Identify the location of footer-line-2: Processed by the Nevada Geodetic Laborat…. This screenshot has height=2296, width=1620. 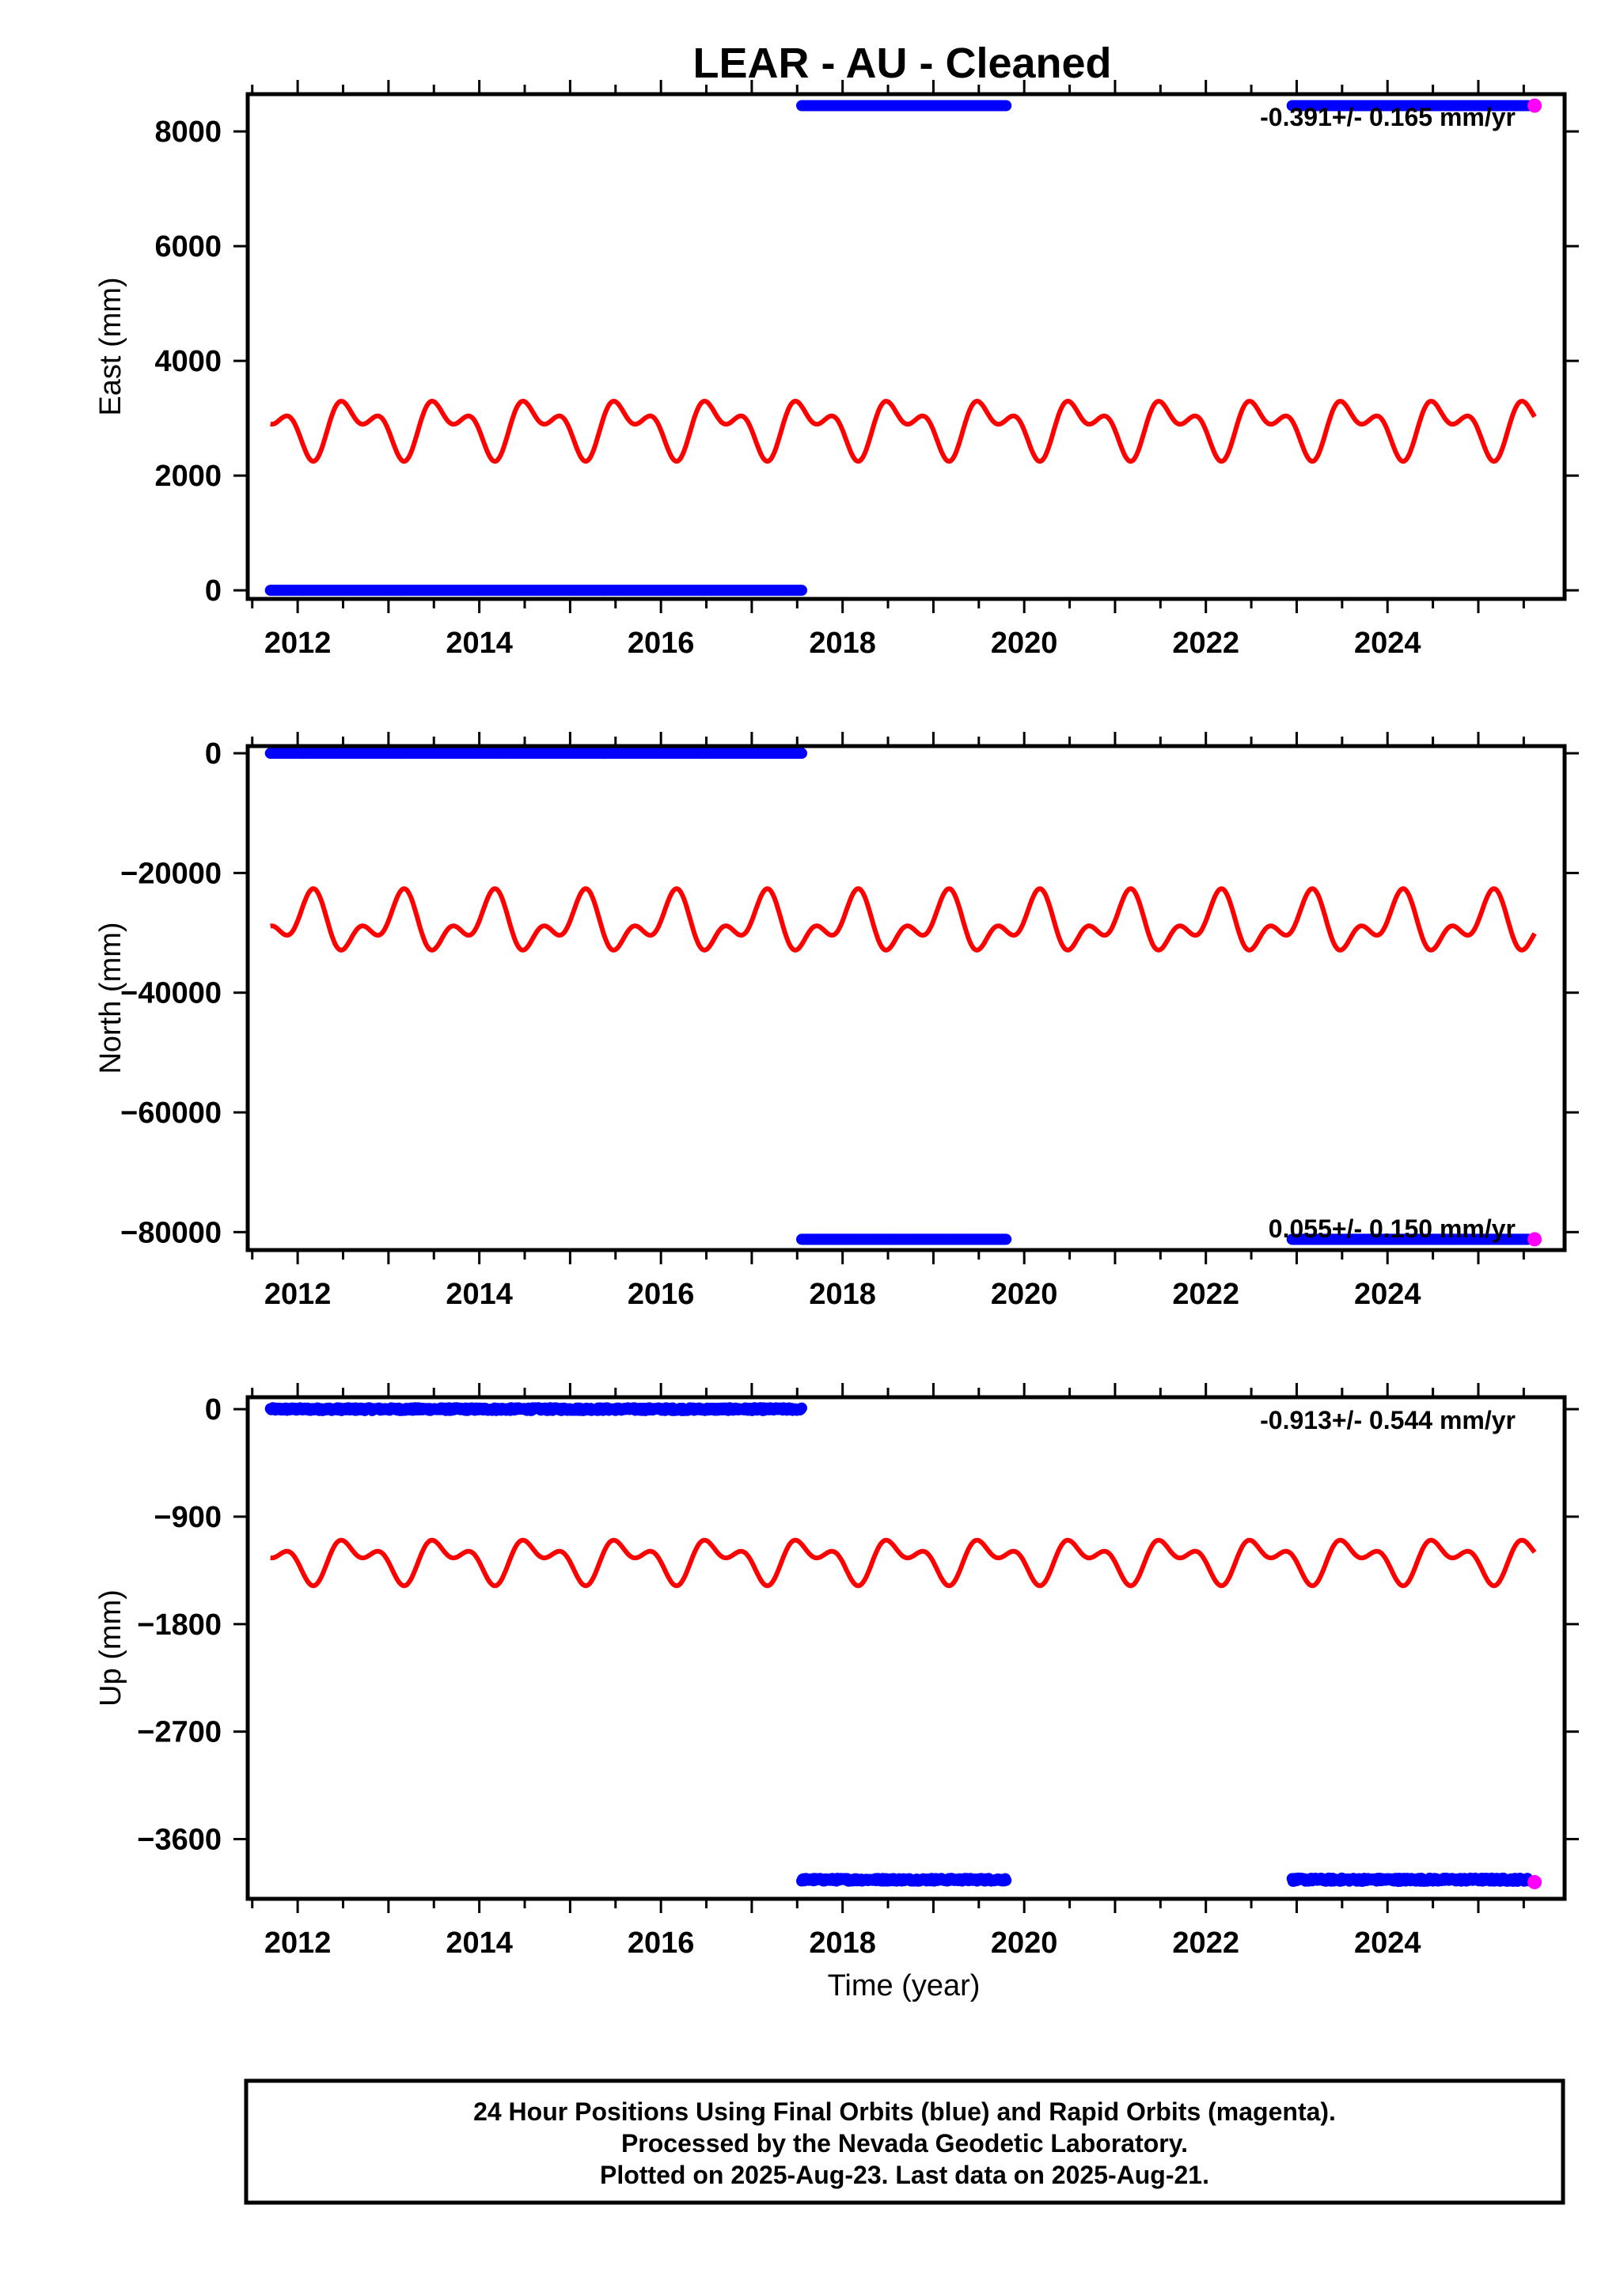
(904, 2144).